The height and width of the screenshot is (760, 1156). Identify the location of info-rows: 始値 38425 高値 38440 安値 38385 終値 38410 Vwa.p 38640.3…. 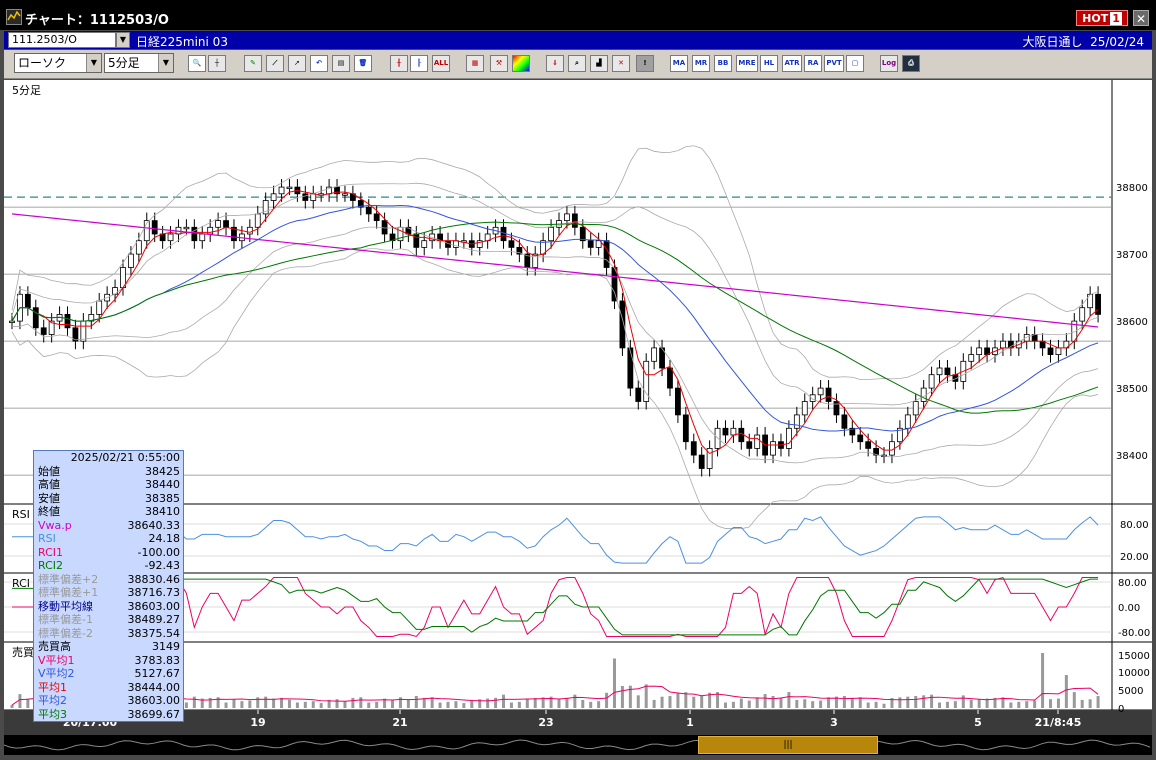
(108, 593).